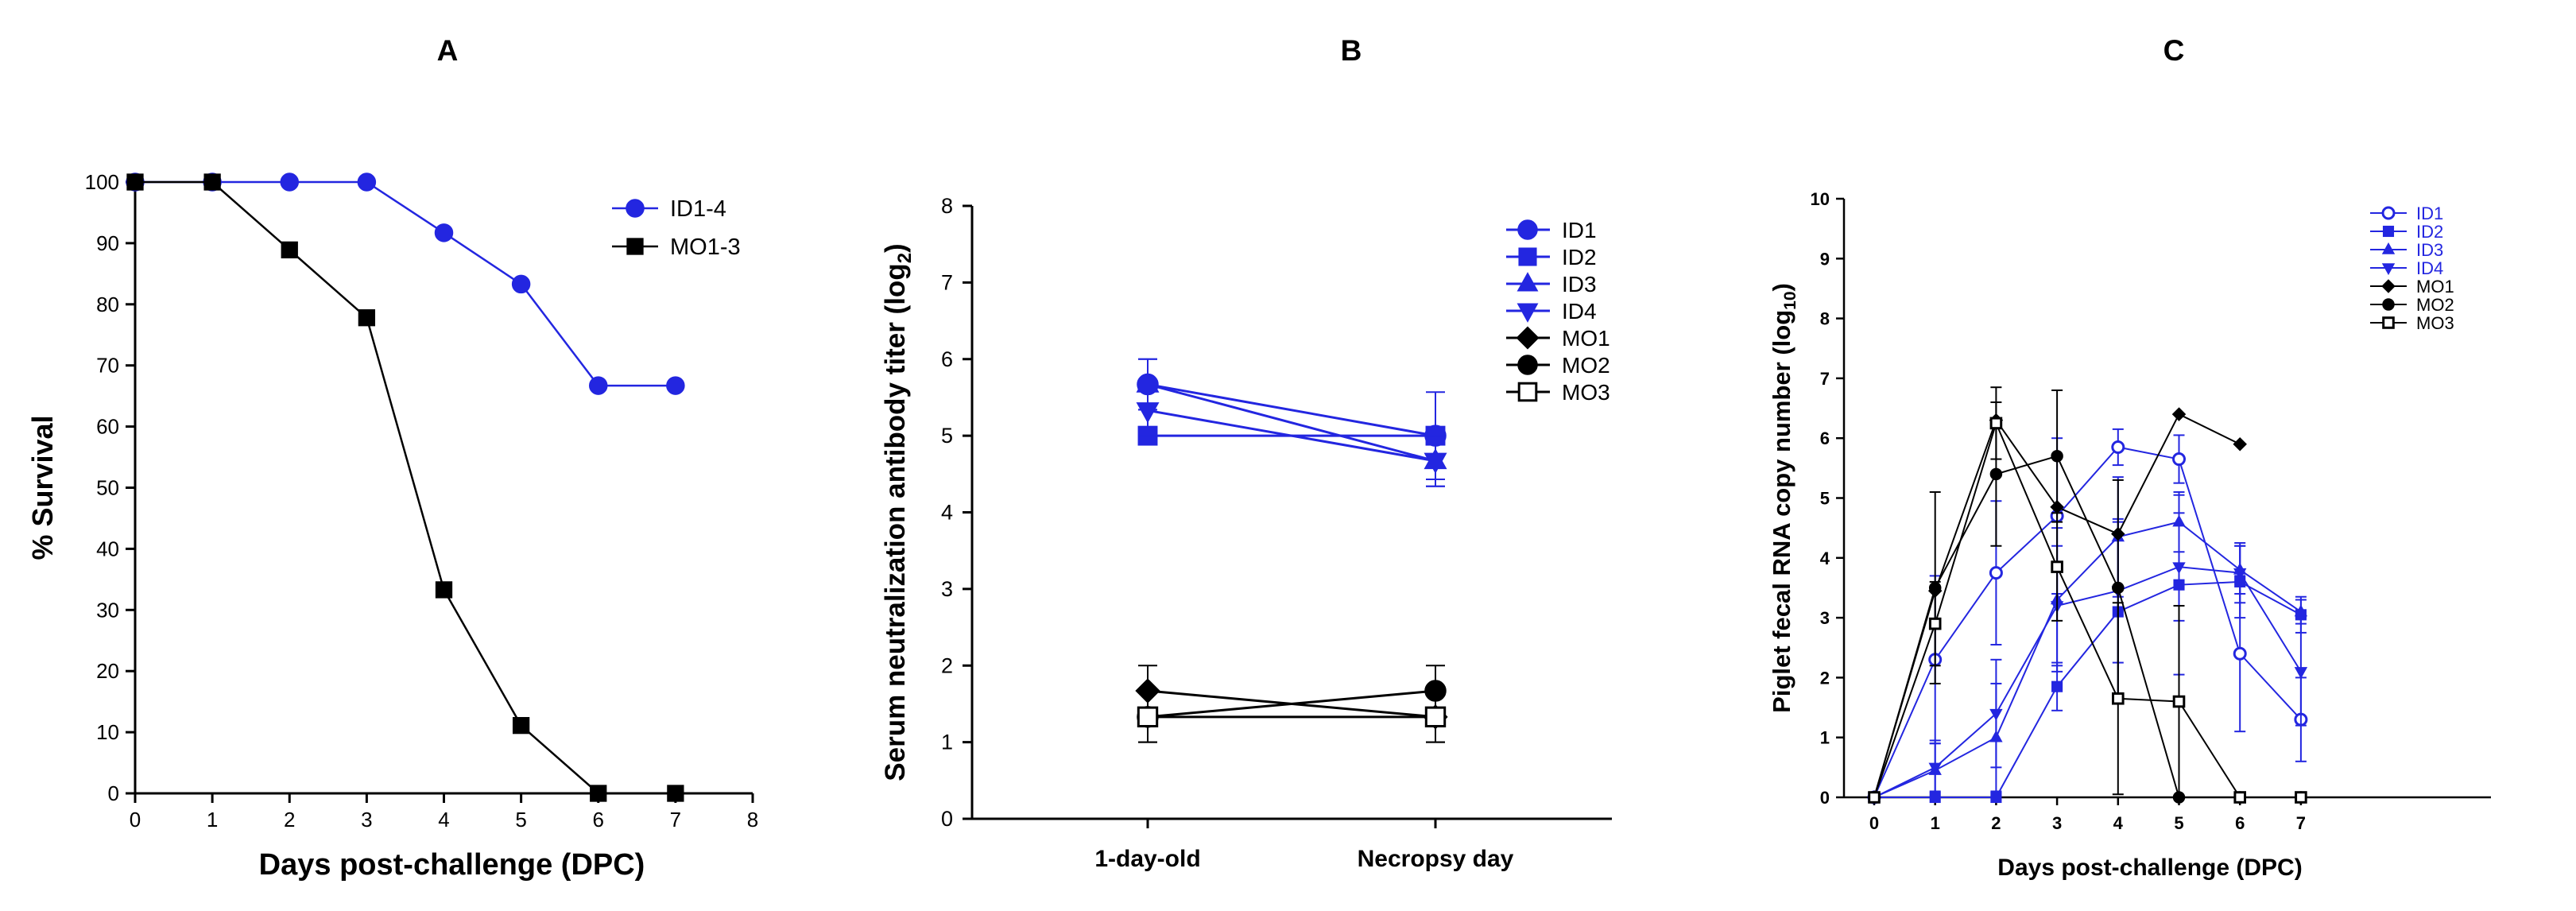  I want to click on y-axis-title-subscript: 10, so click(1790, 300).